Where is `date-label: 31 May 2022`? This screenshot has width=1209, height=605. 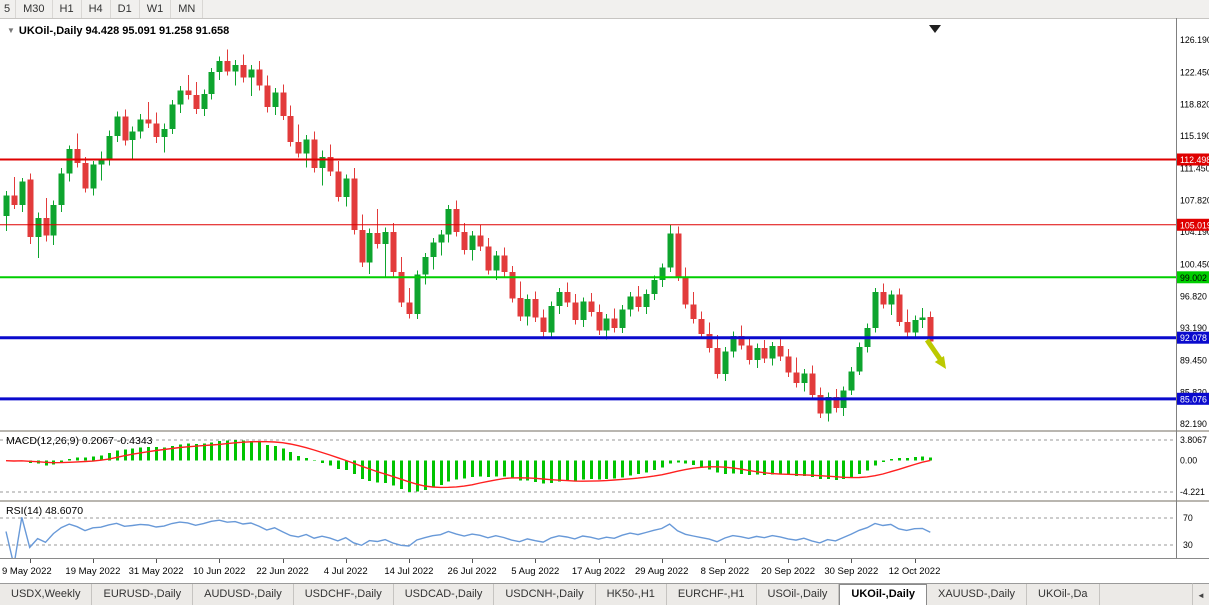
date-label: 31 May 2022 is located at coordinates (156, 571).